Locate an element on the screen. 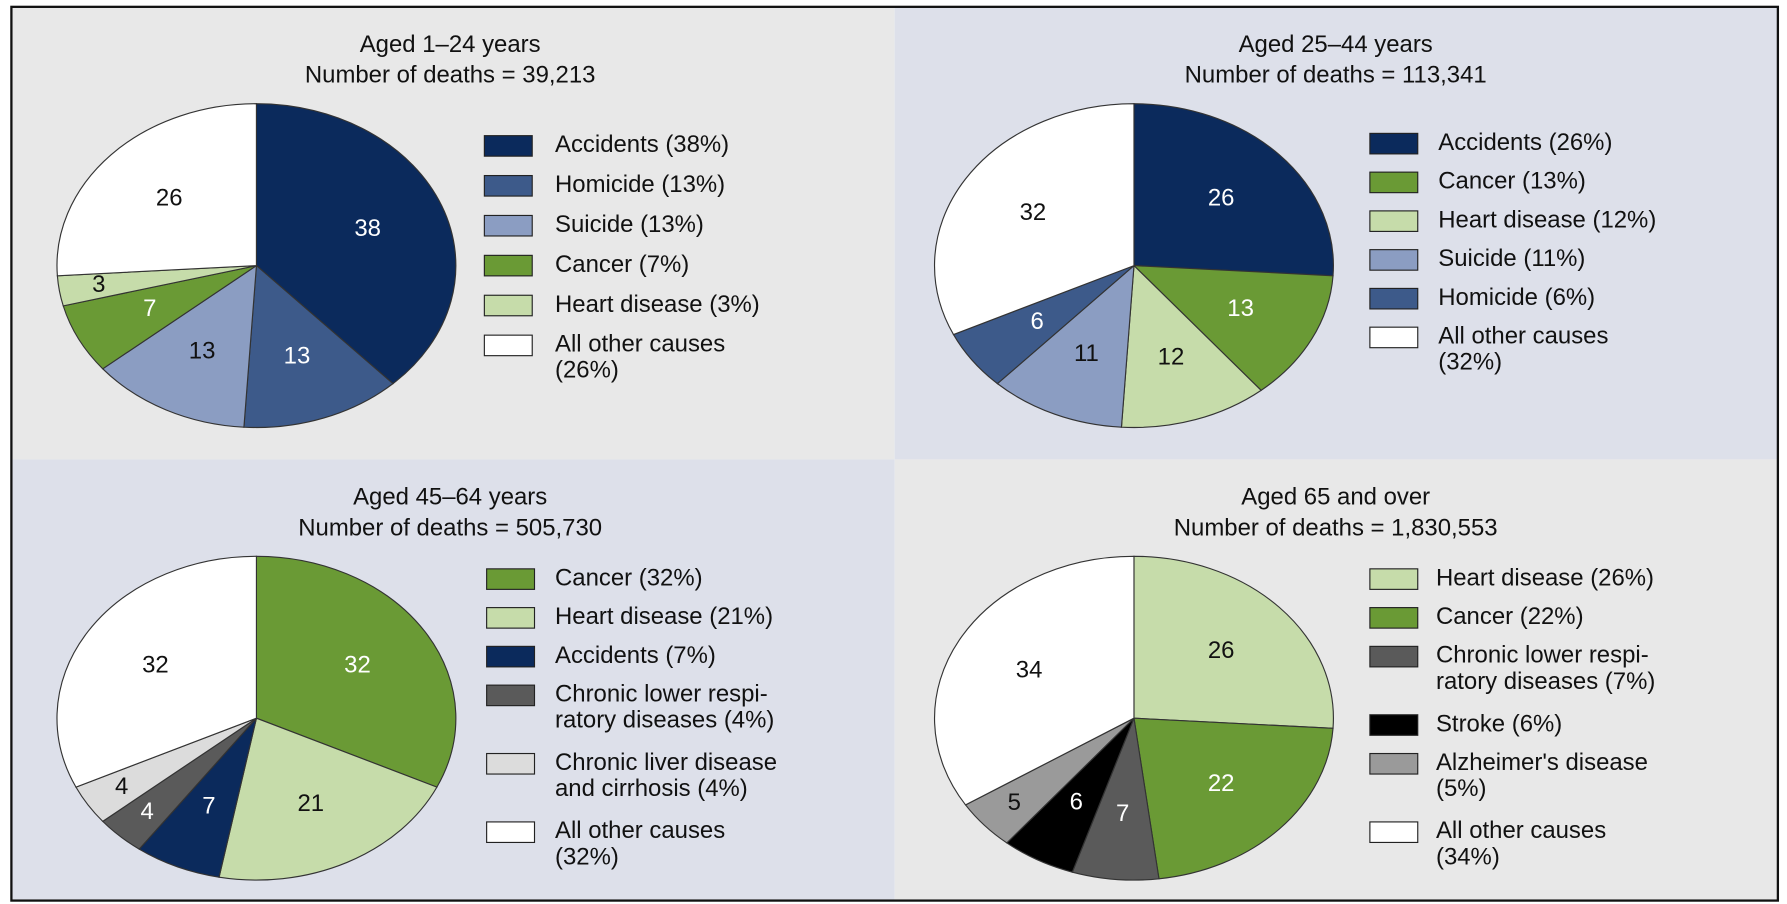 The height and width of the screenshot is (904, 1787). legend-label: Chronic lower respi-ratory diseases (4%) is located at coordinates (664, 707).